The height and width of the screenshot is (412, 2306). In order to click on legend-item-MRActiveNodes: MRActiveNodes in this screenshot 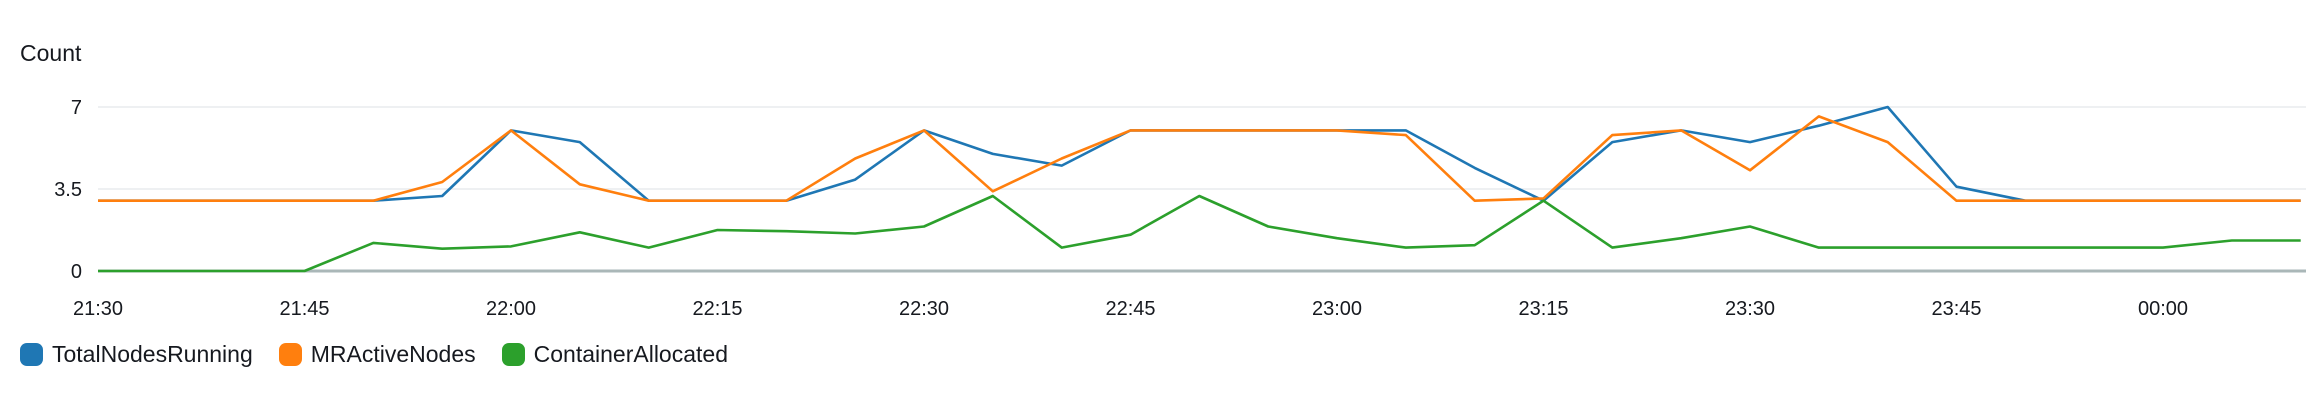, I will do `click(377, 354)`.